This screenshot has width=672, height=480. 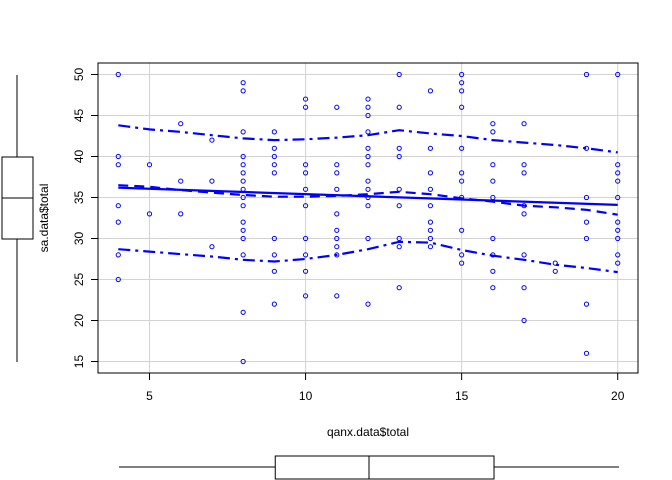 What do you see at coordinates (618, 396) in the screenshot?
I see `x-tick-label: 20` at bounding box center [618, 396].